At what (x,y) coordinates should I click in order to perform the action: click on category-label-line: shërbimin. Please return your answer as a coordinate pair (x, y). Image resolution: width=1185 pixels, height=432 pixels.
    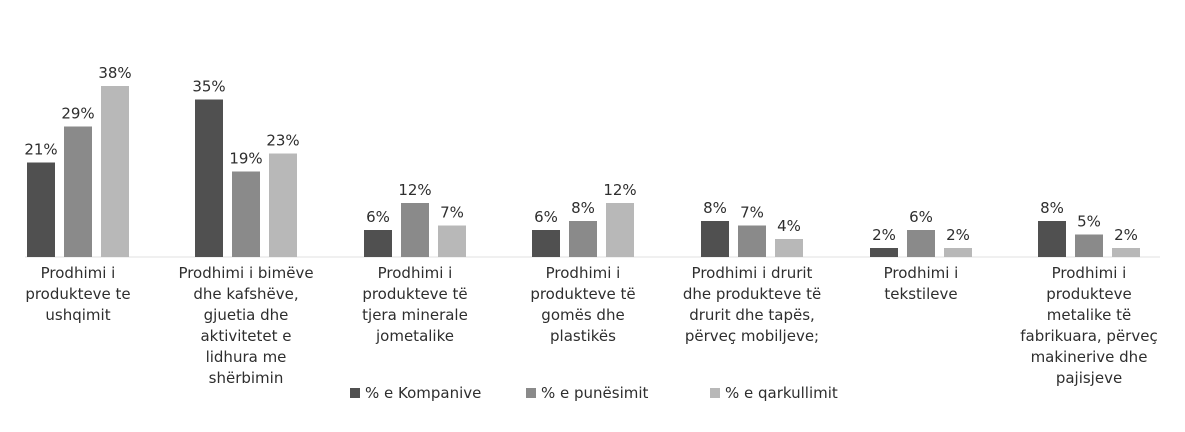
    Looking at the image, I should click on (246, 378).